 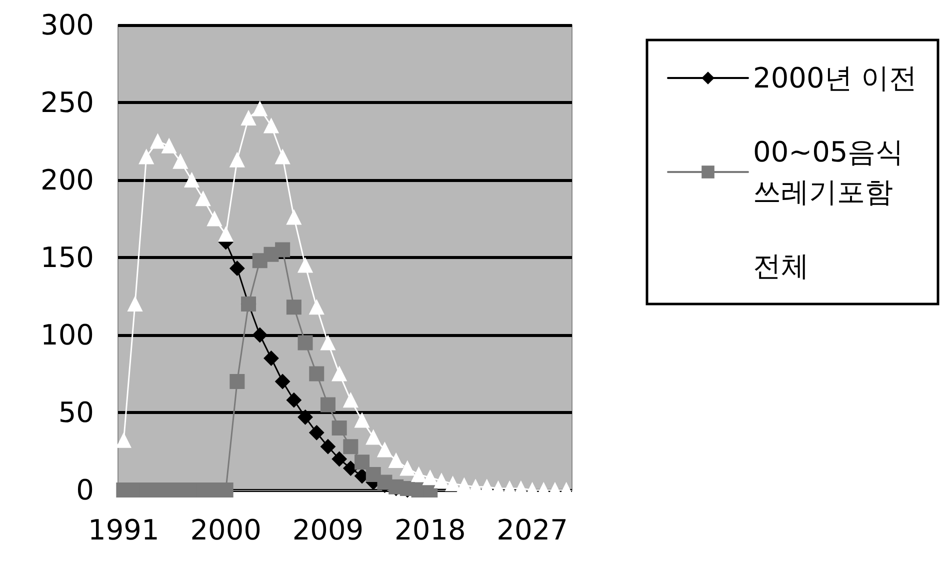 What do you see at coordinates (781, 266) in the screenshot?
I see `text: 전체` at bounding box center [781, 266].